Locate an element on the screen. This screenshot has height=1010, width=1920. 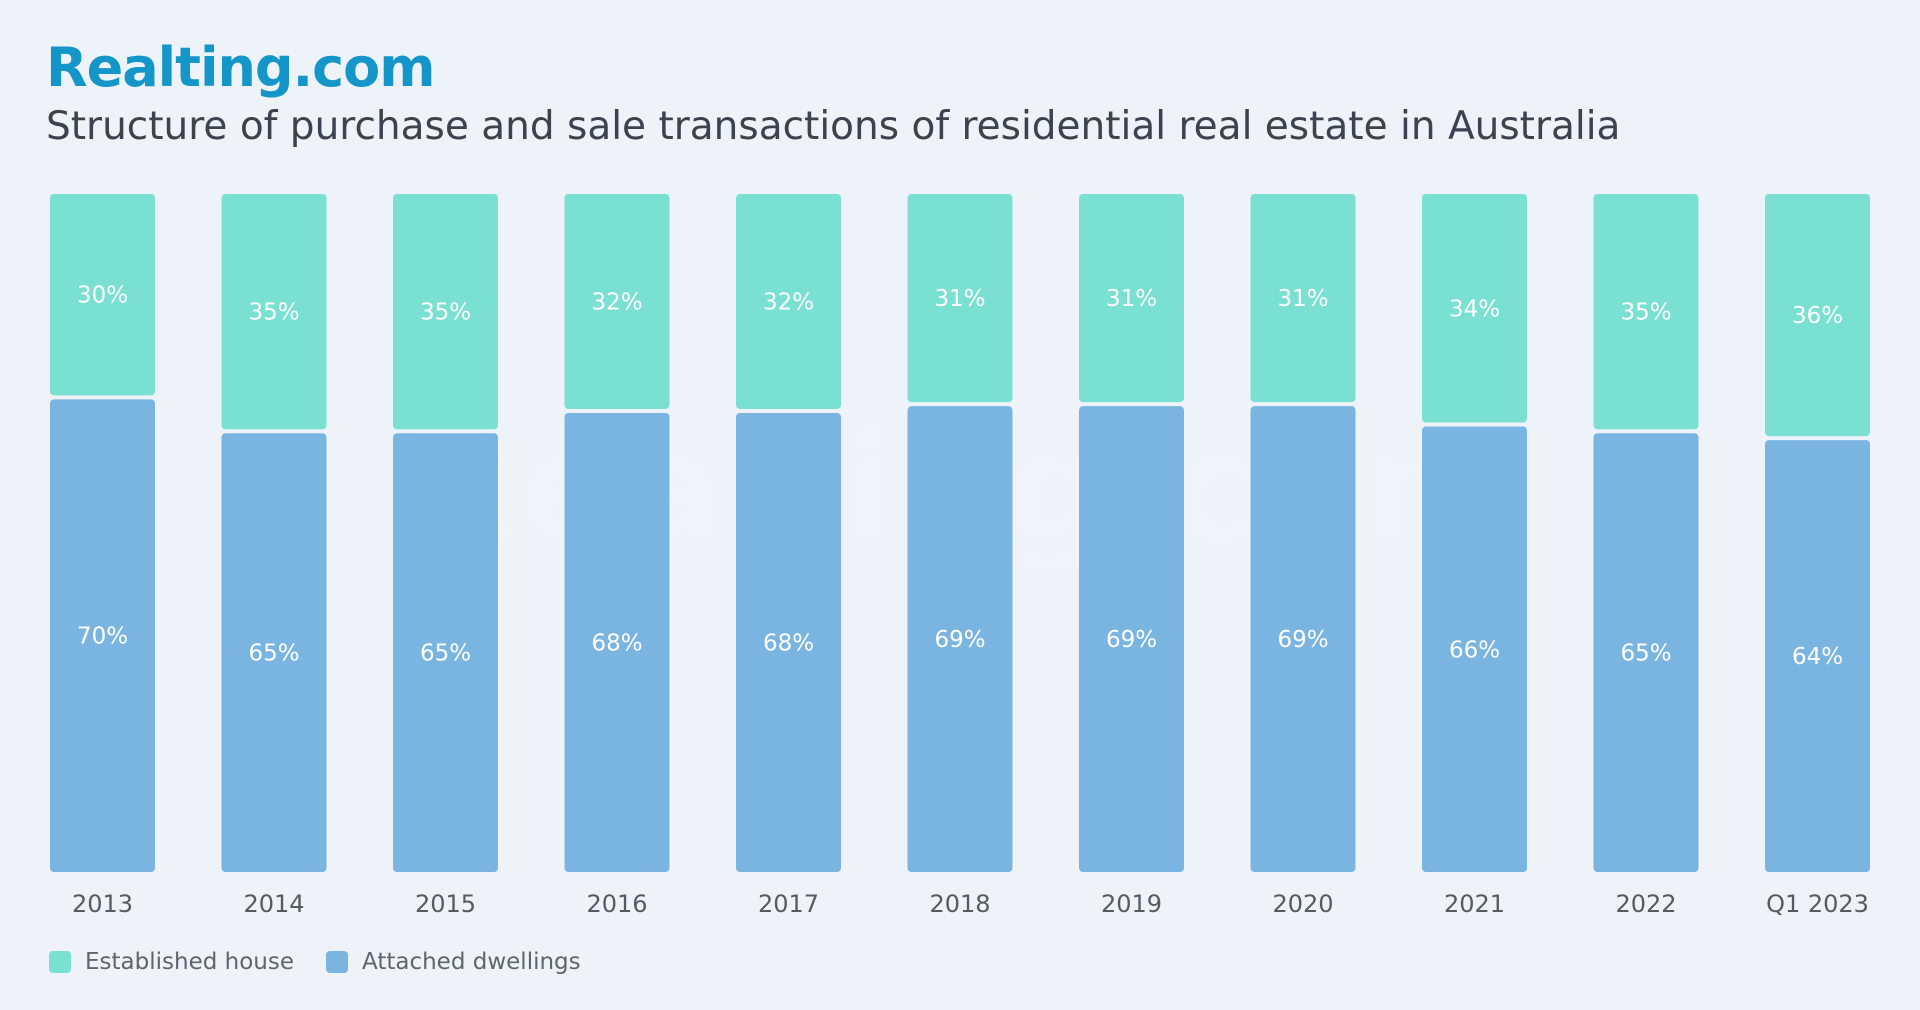
bar-established-house-2014 is located at coordinates (274, 312).